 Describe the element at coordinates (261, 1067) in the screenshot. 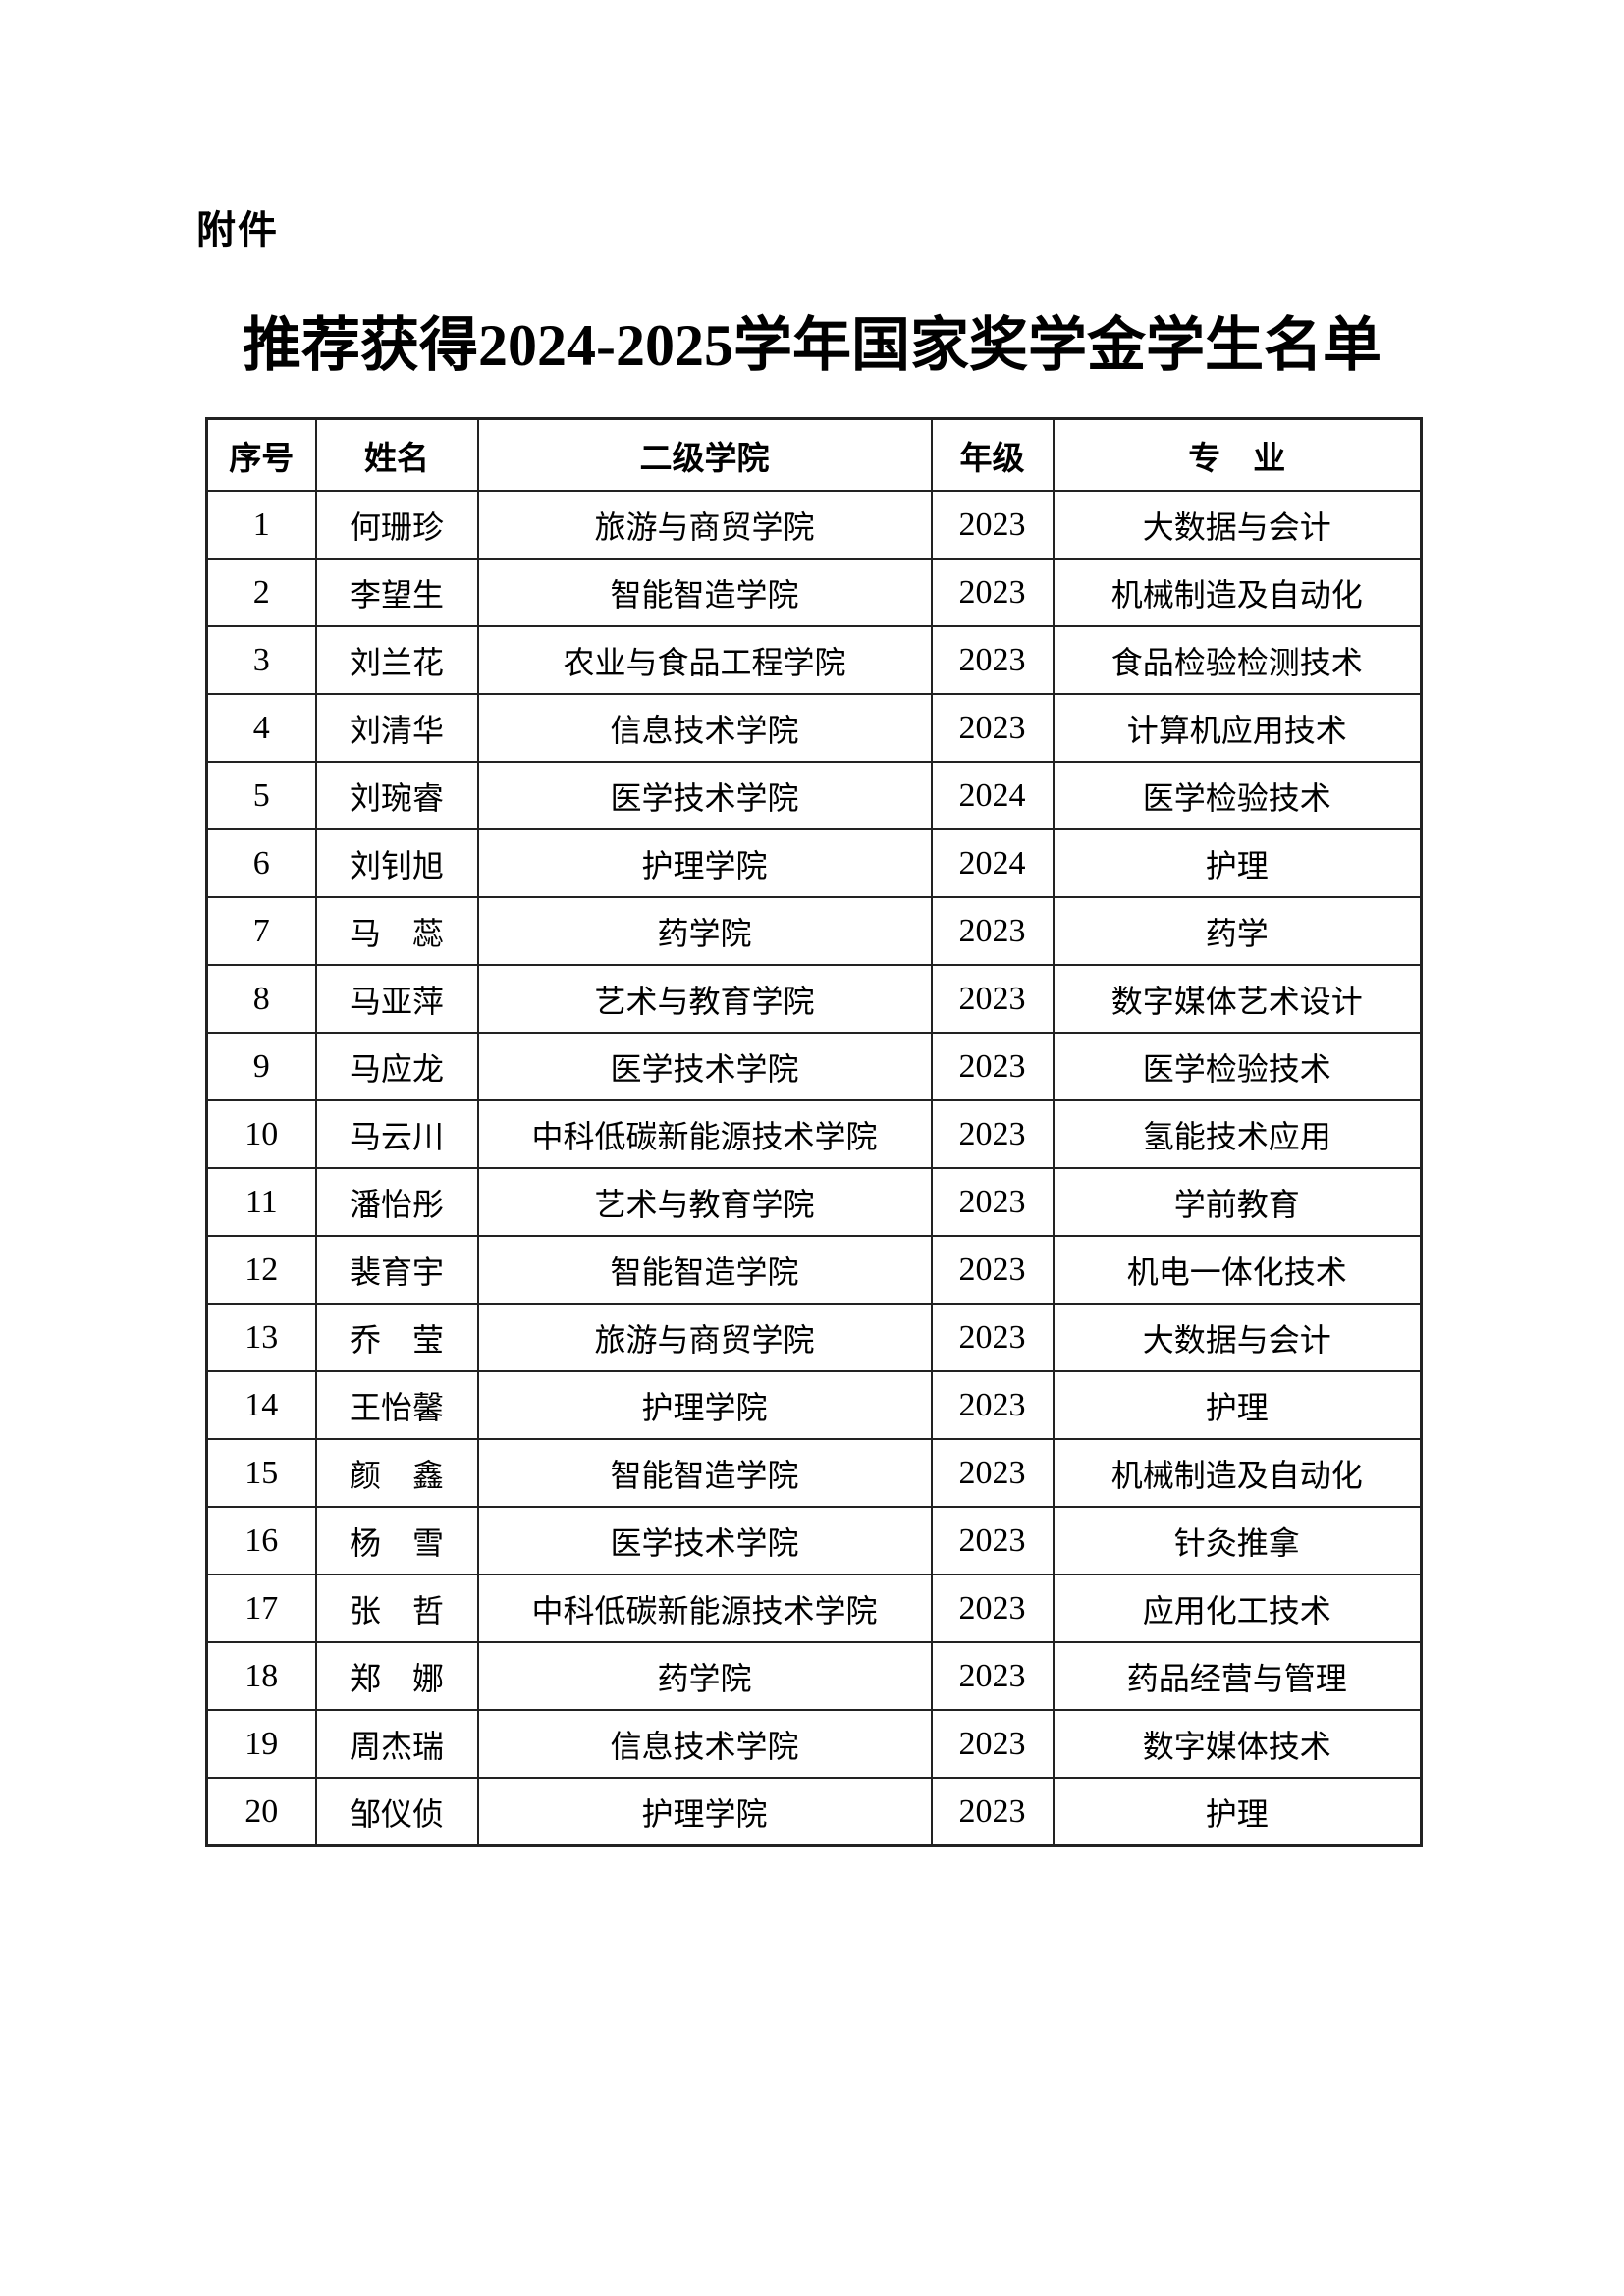

I see `cell-no: 9` at that location.